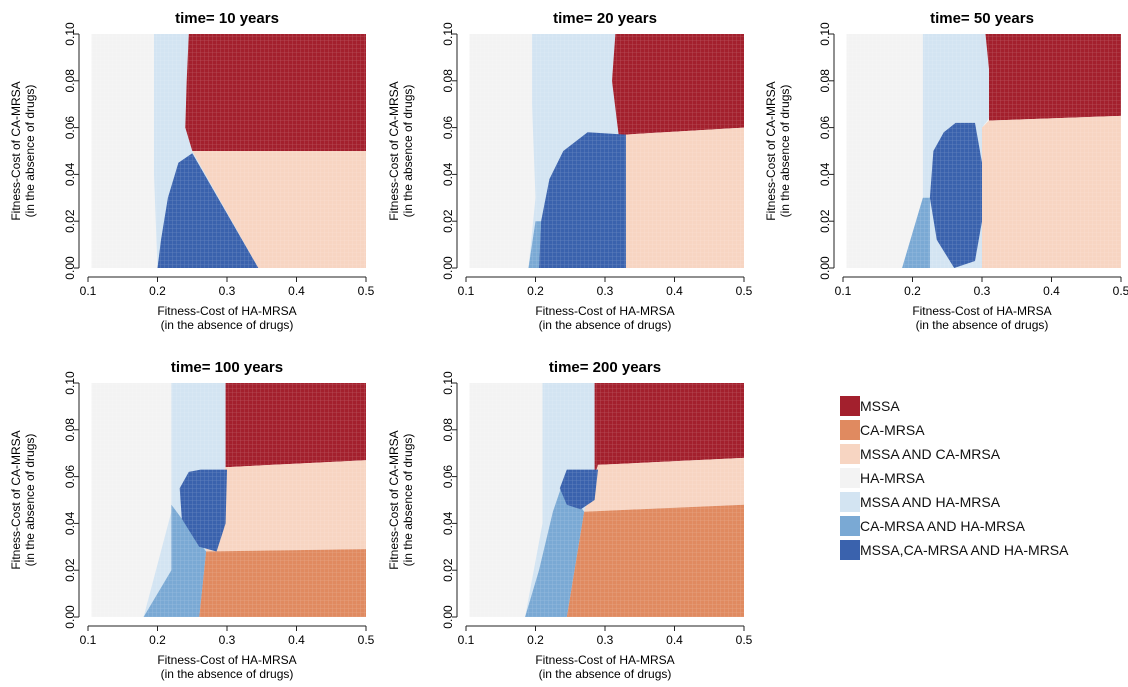  What do you see at coordinates (227, 367) in the screenshot?
I see `panel-title: time= 100 years` at bounding box center [227, 367].